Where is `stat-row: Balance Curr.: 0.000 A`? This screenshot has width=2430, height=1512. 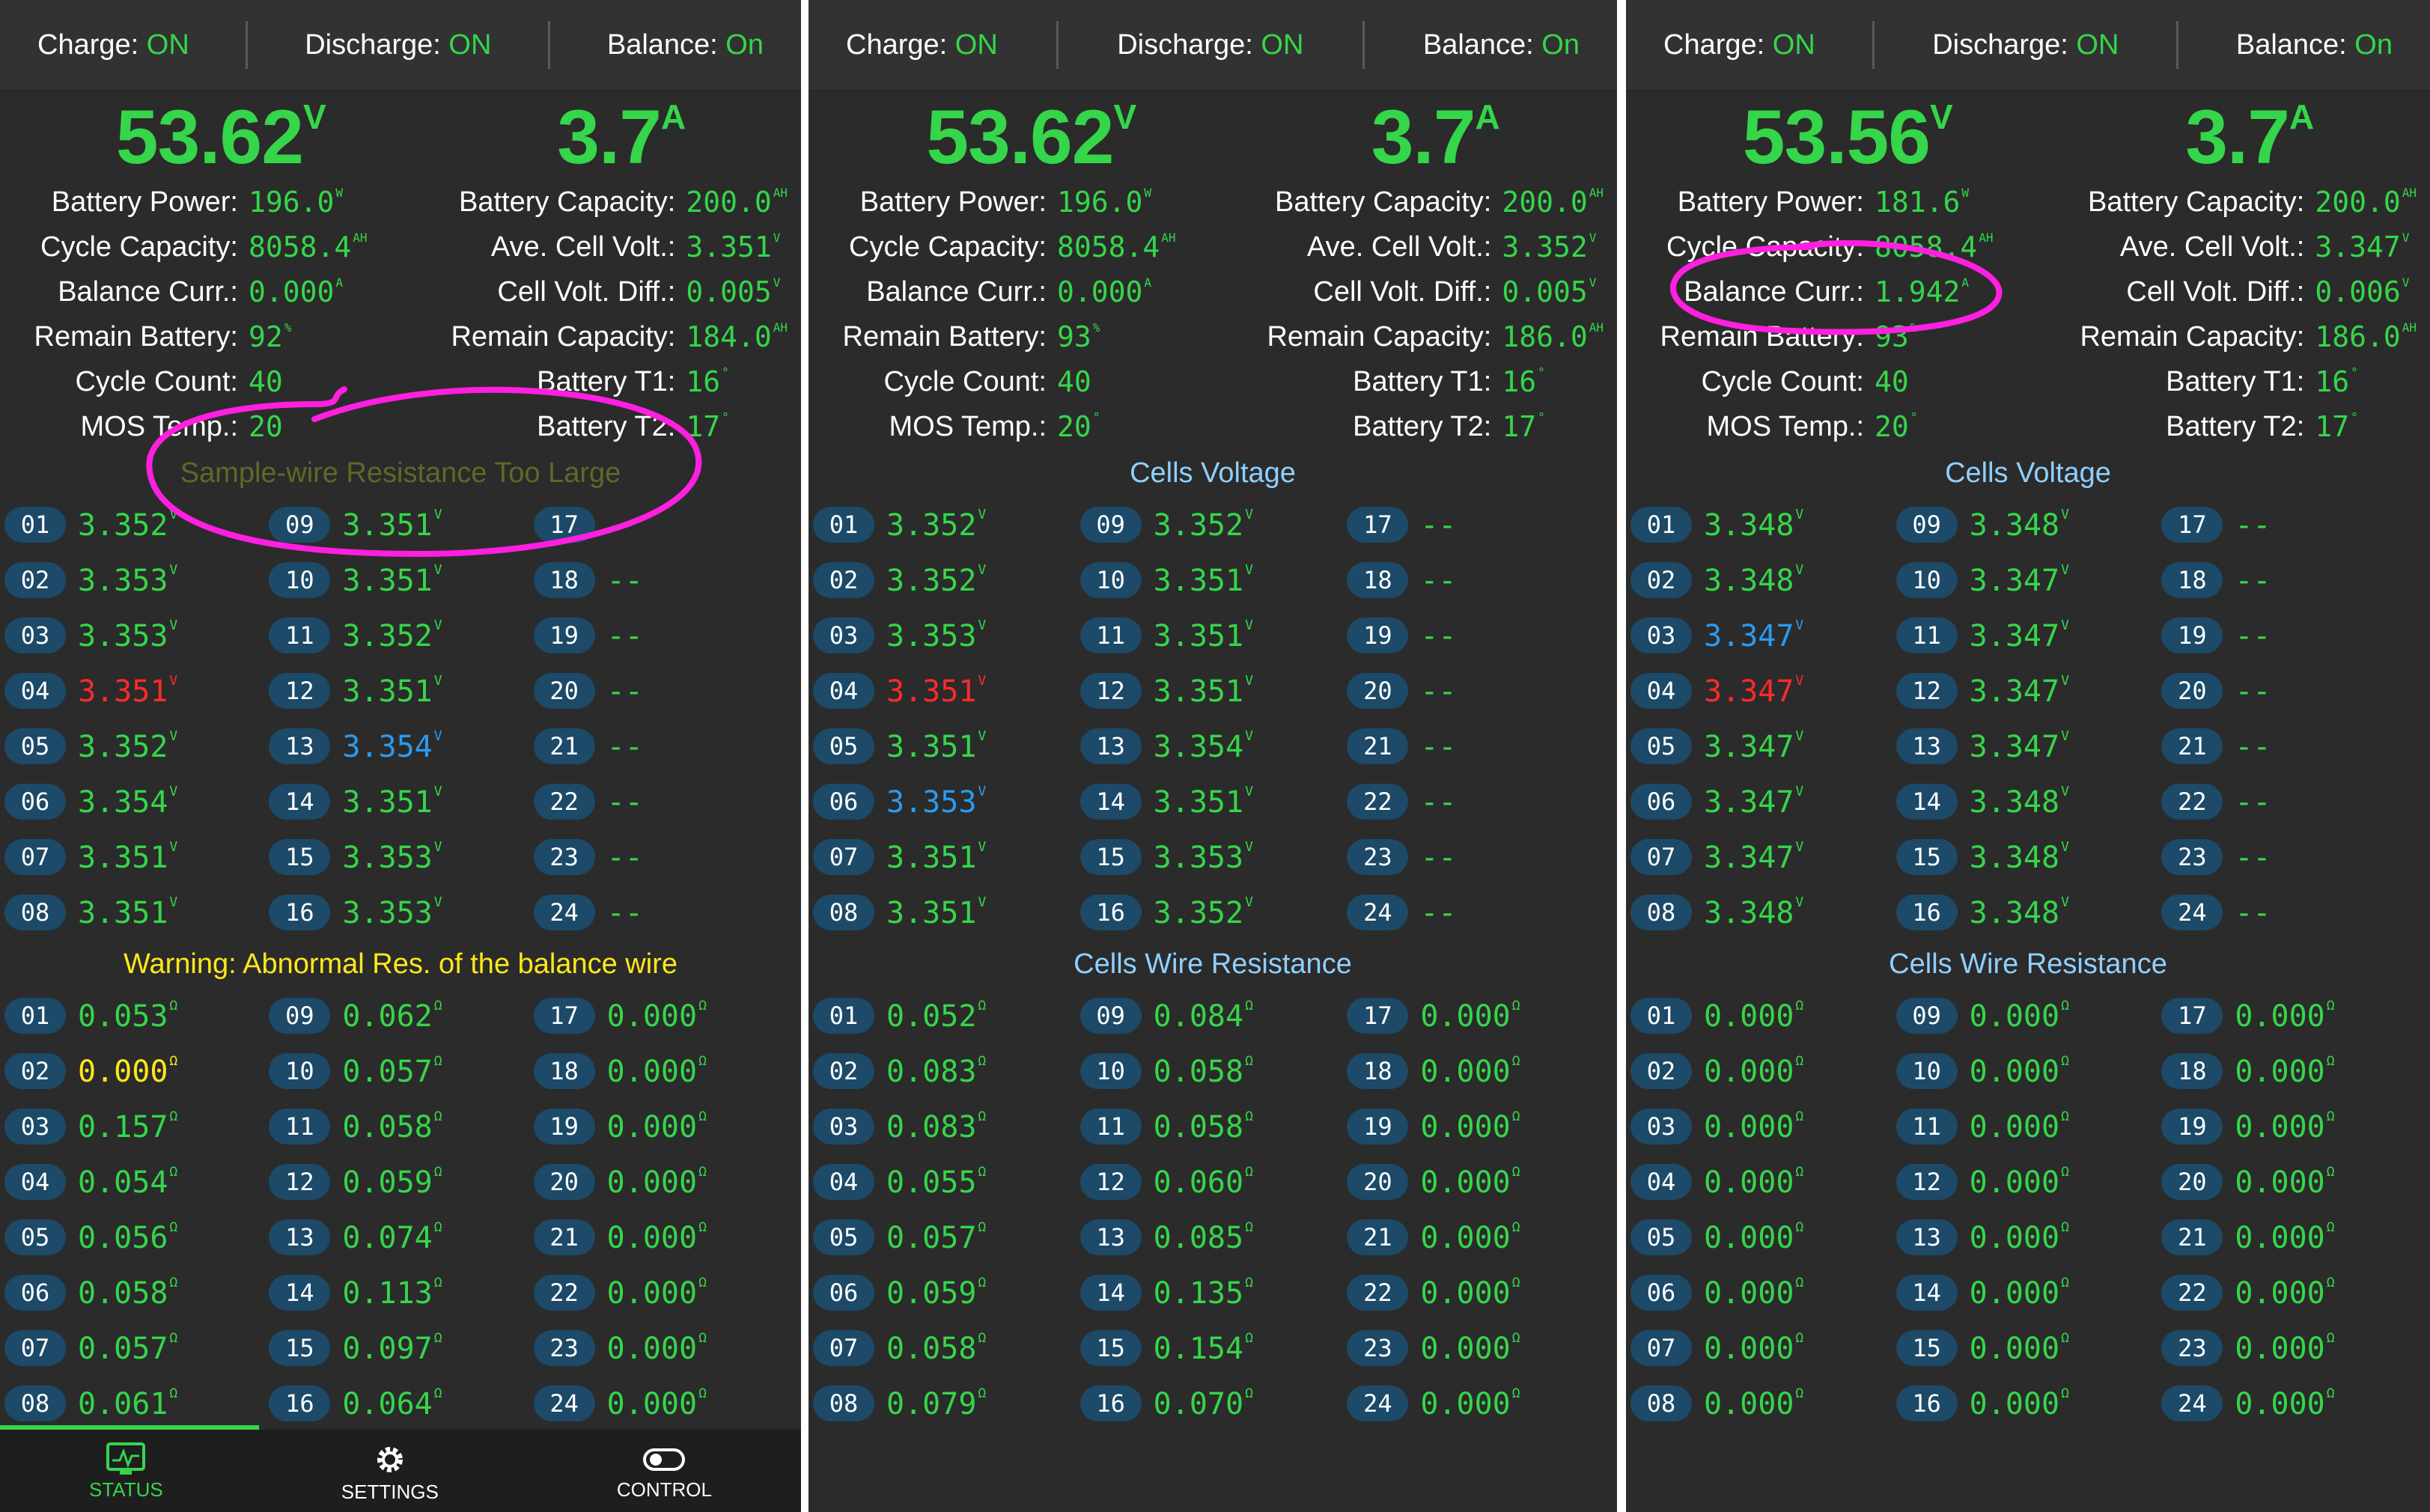 stat-row: Balance Curr.: 0.000 A is located at coordinates (1010, 291).